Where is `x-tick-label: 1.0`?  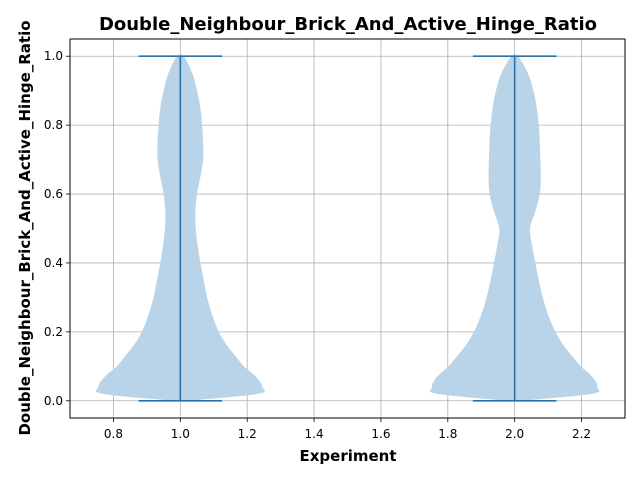 x-tick-label: 1.0 is located at coordinates (180, 434).